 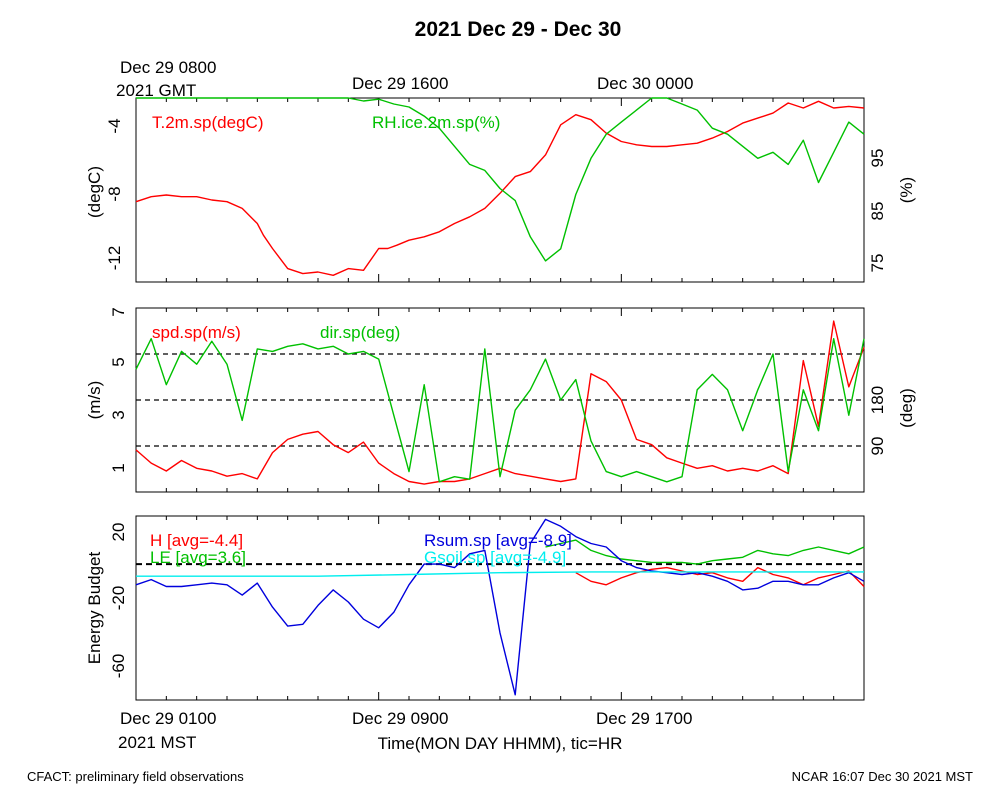 What do you see at coordinates (400, 83) in the screenshot?
I see `top-tick-label-1: Dec 29 1600` at bounding box center [400, 83].